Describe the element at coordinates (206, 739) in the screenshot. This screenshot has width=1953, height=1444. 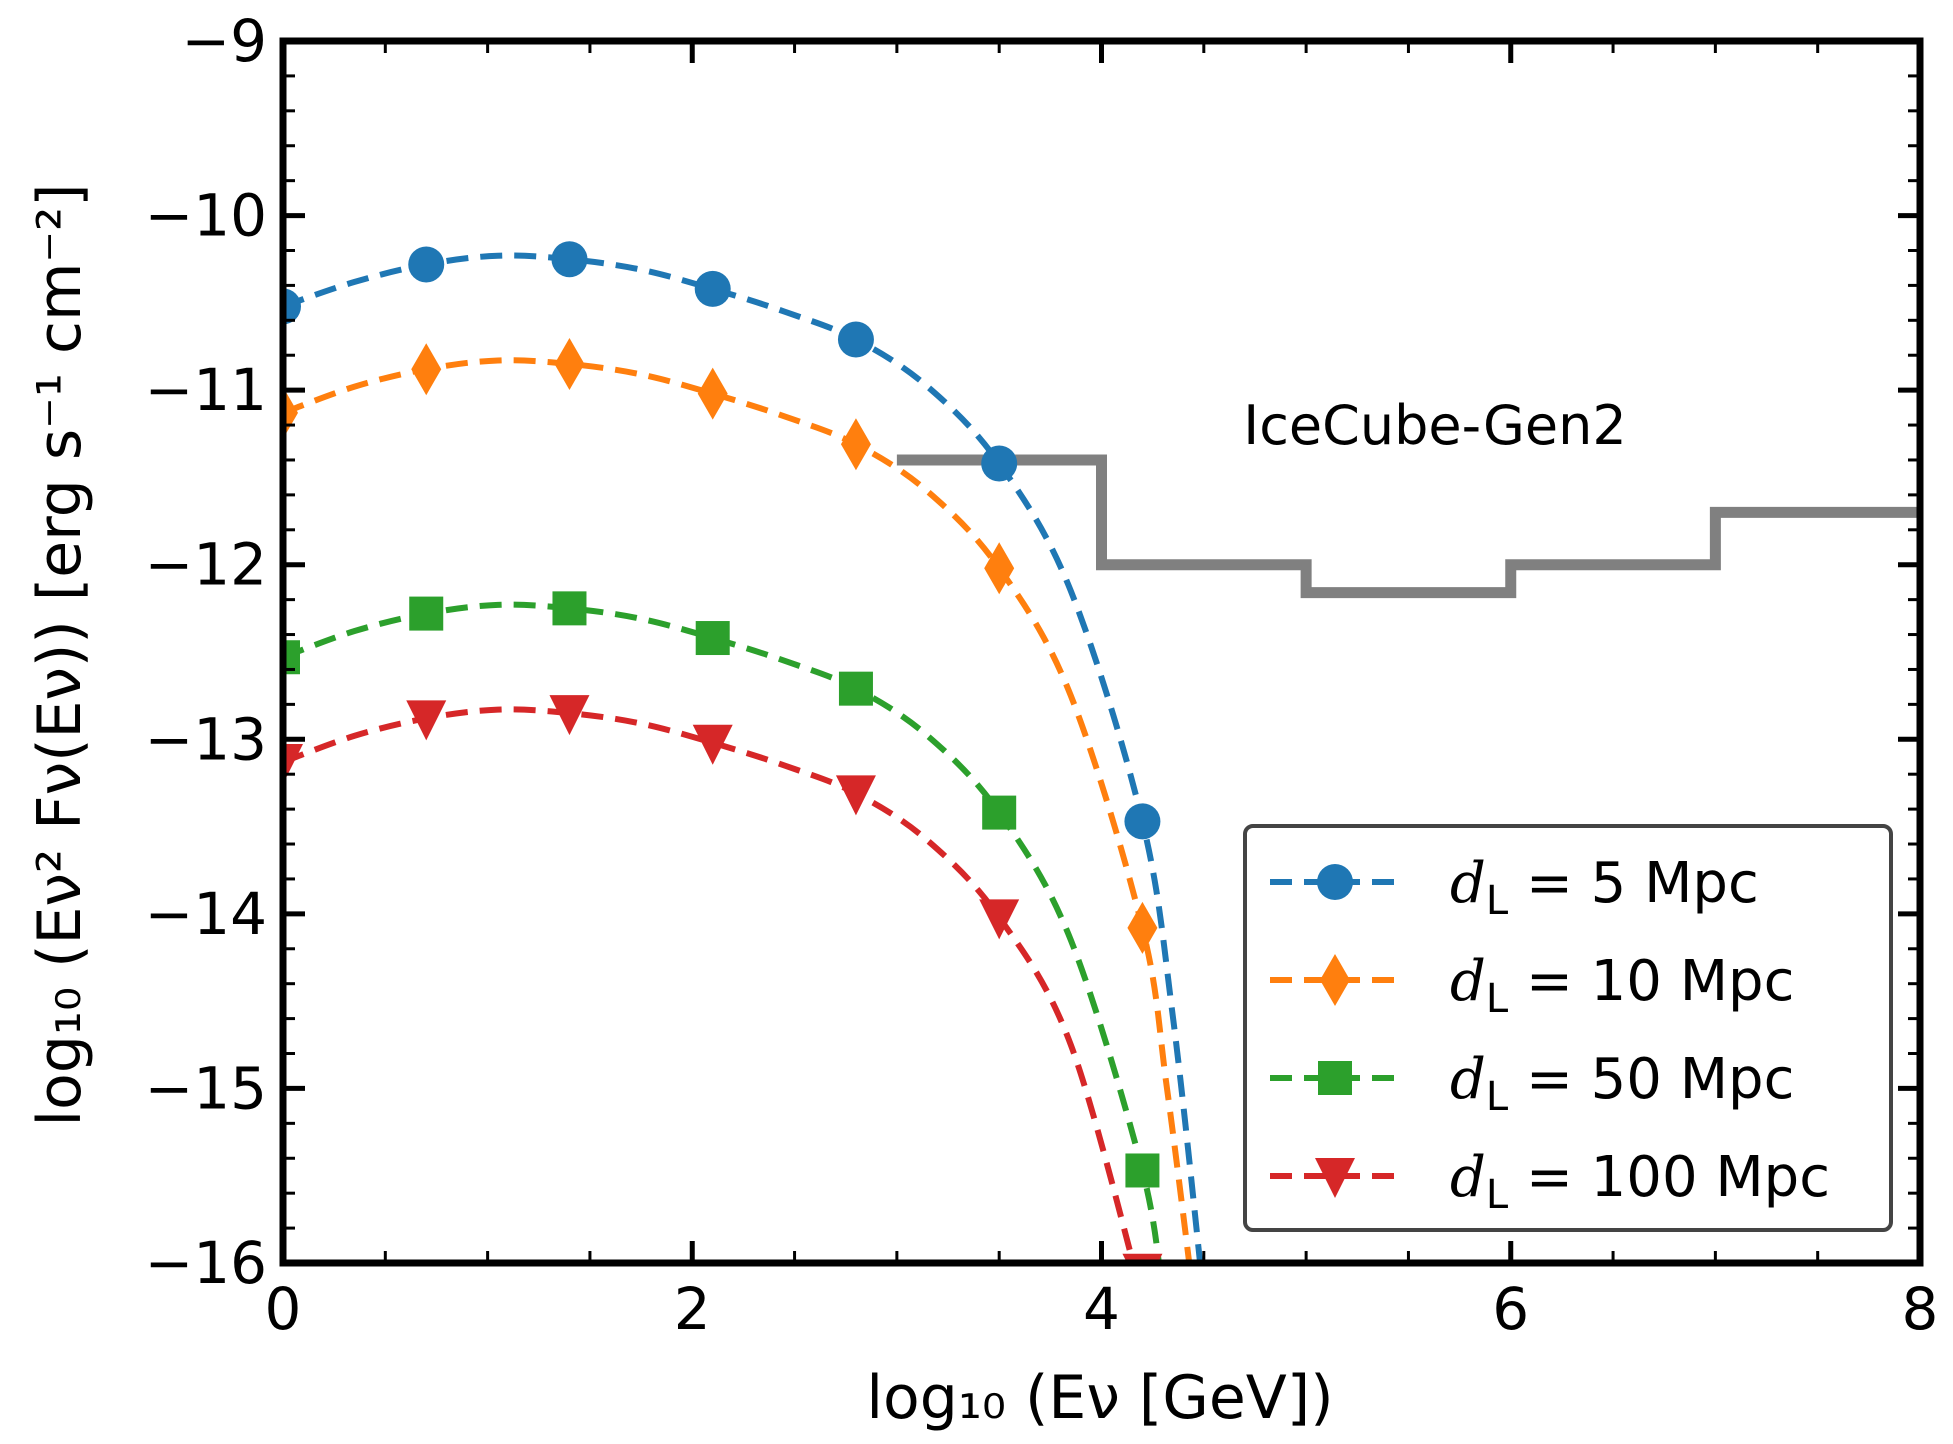
I see `y-tick-label: −13` at that location.